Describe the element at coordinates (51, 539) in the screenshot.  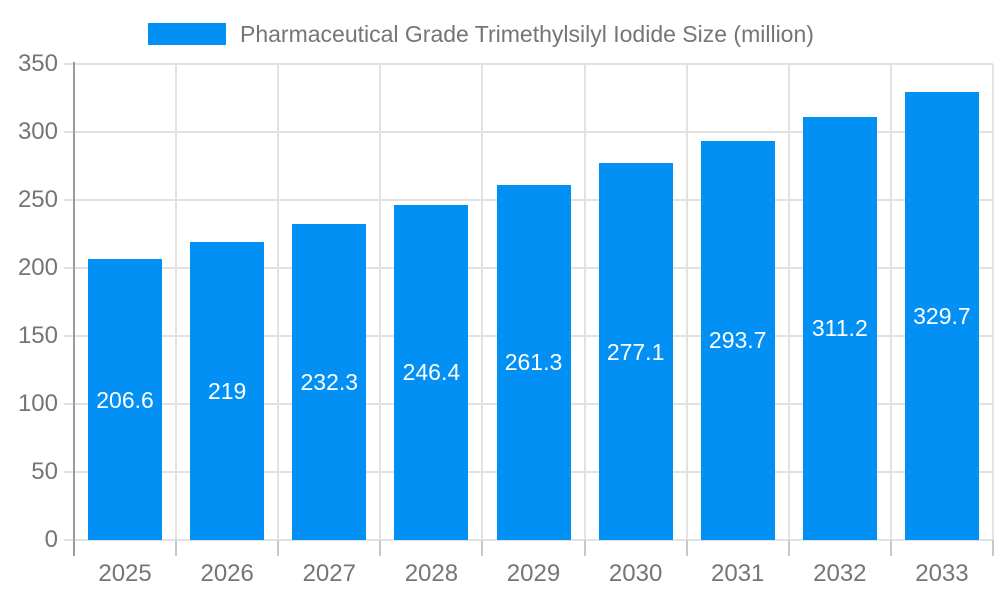
I see `y-axis-tick-label: 0` at that location.